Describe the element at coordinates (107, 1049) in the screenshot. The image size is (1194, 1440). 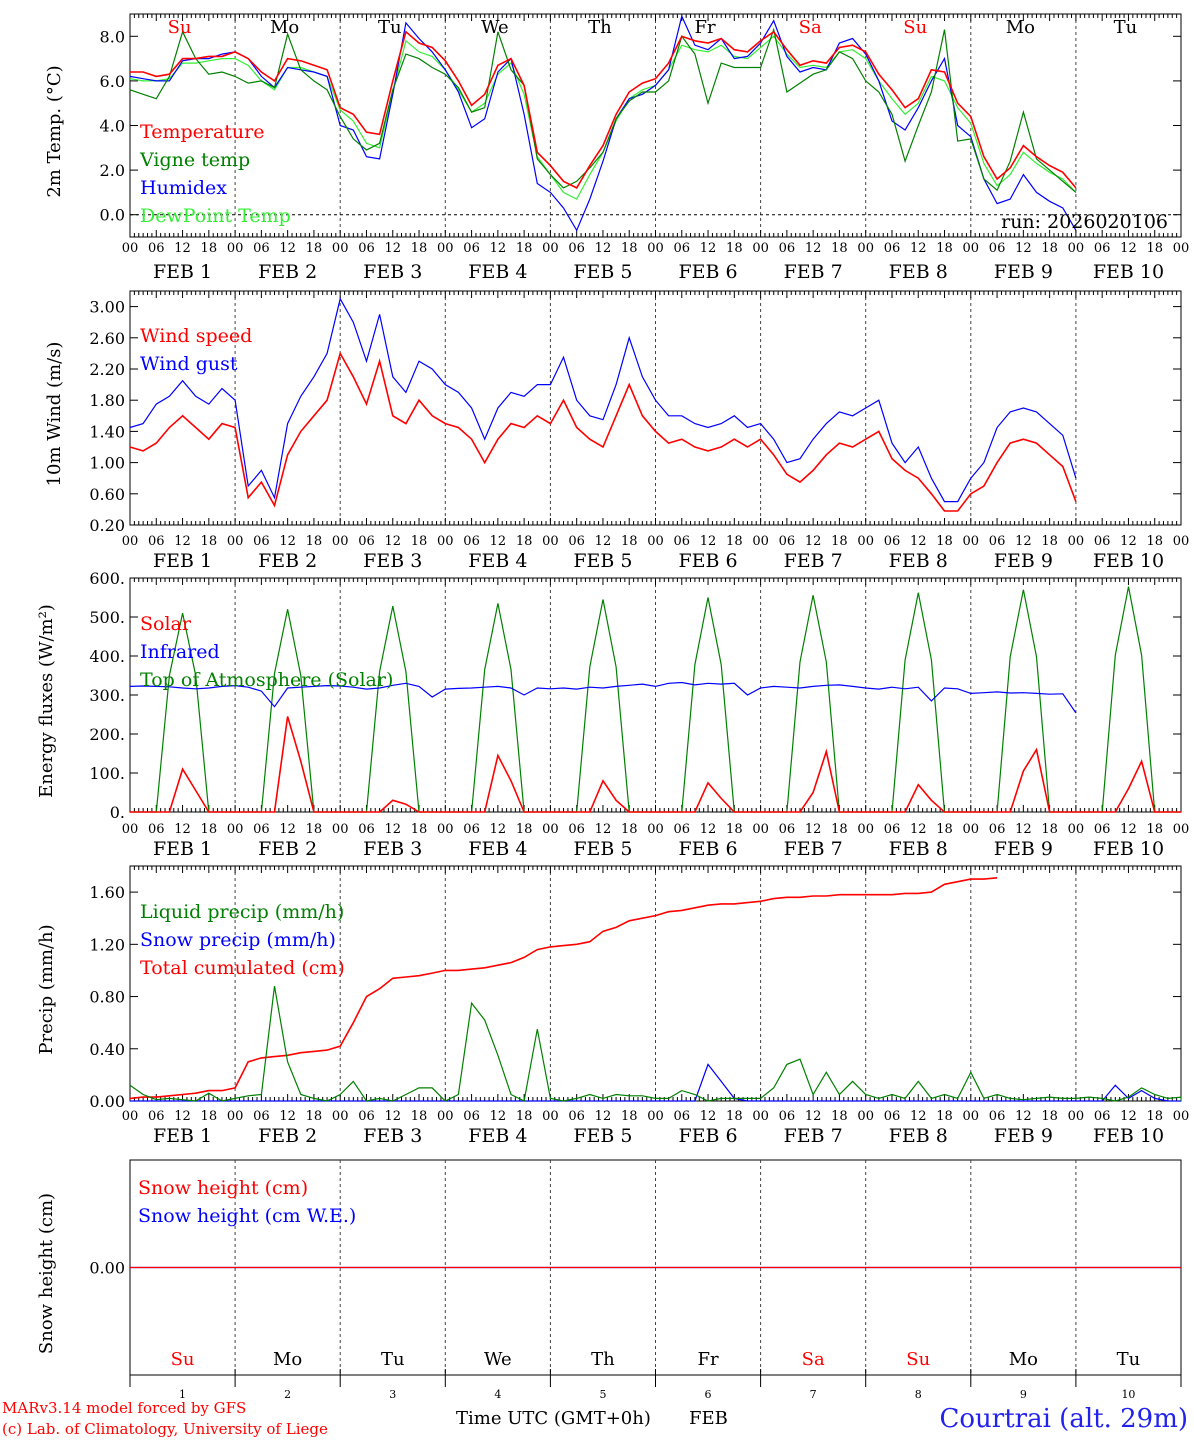
I see `y-tick-label: 0.40` at that location.